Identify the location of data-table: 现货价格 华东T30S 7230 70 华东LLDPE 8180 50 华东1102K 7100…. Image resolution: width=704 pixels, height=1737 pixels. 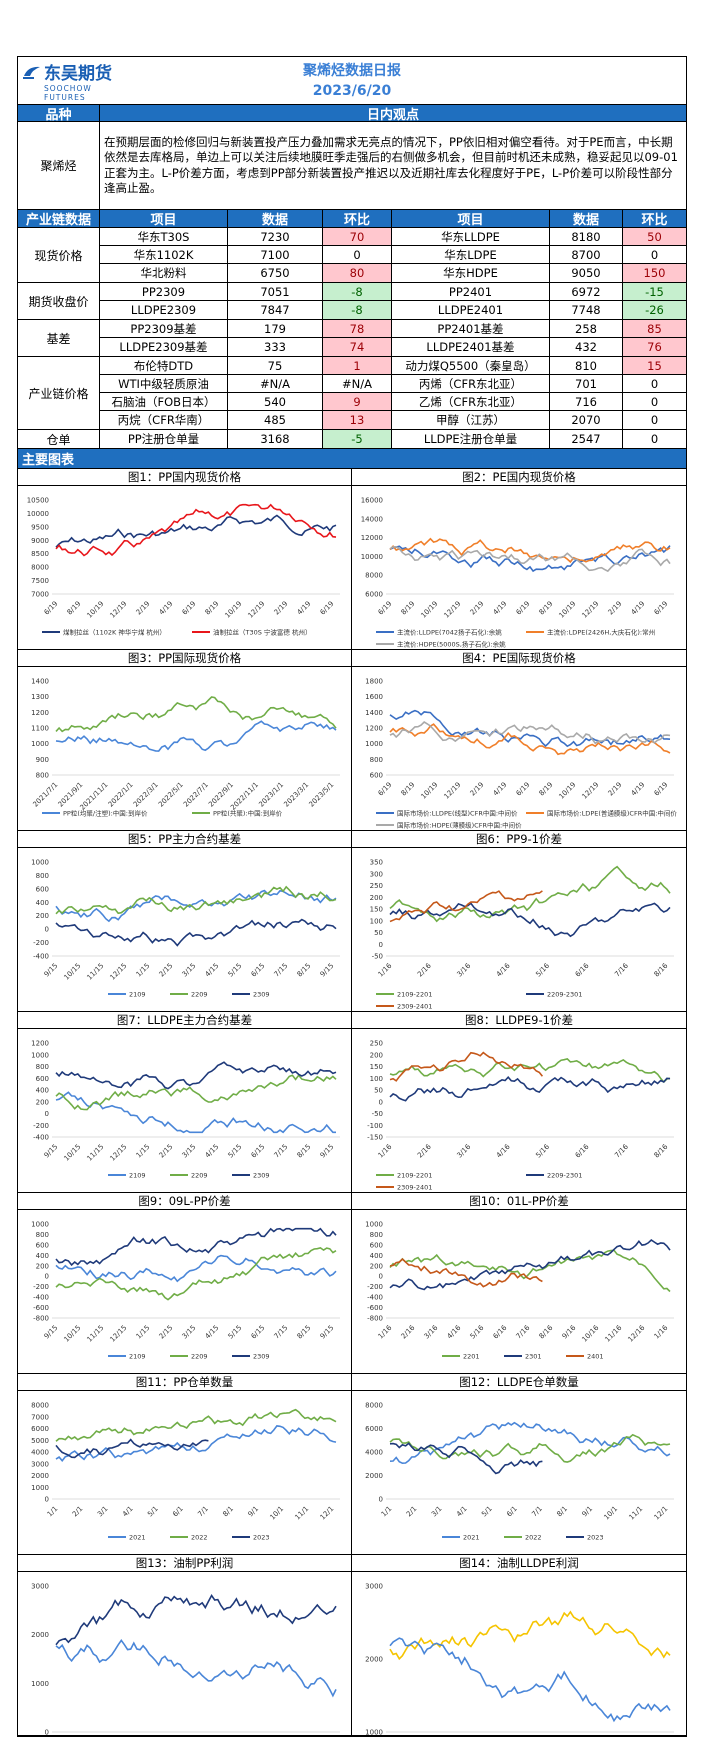
(352, 338).